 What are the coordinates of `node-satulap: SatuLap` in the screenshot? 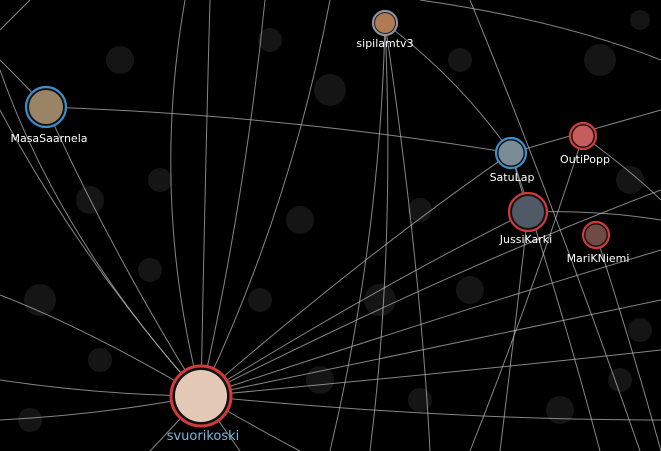 It's located at (512, 160).